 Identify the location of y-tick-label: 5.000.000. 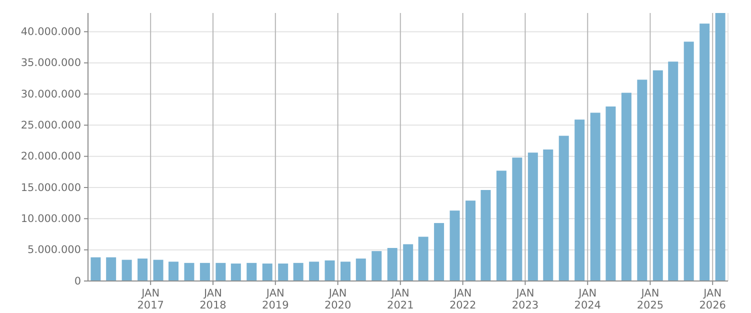
(54, 250).